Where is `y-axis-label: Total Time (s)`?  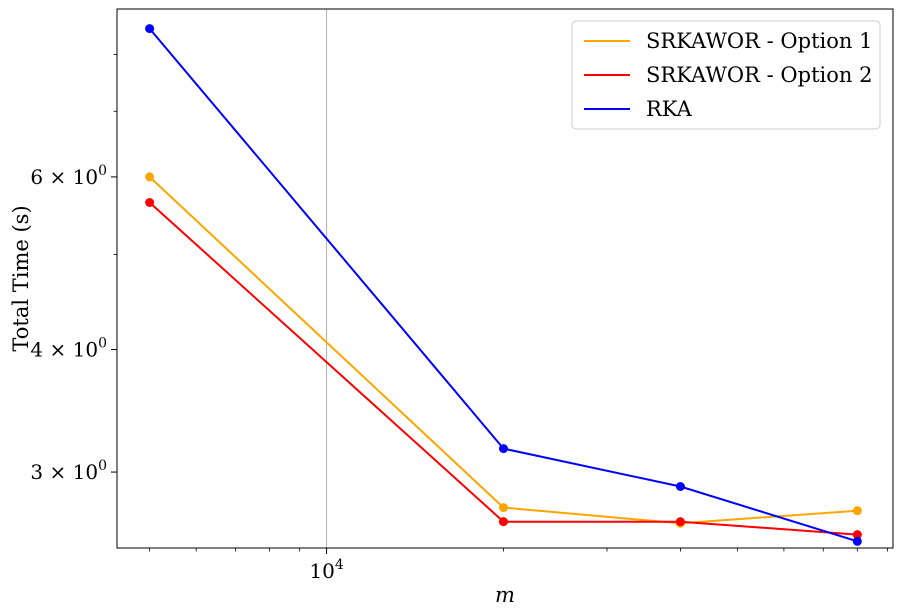
y-axis-label: Total Time (s) is located at coordinates (21, 278).